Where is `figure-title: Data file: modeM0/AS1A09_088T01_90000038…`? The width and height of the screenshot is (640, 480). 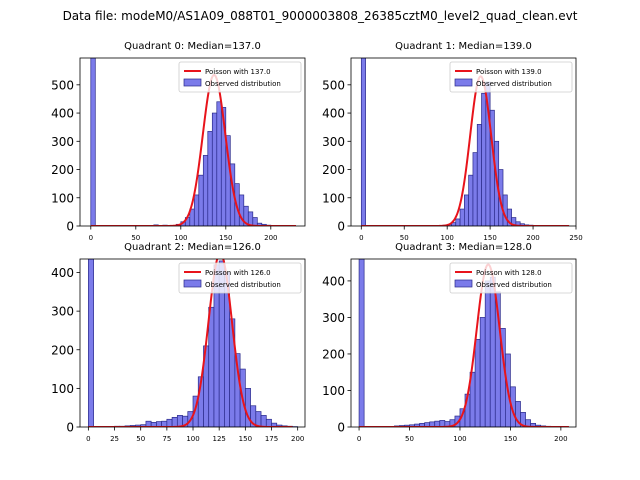 figure-title: Data file: modeM0/AS1A09_088T01_90000038… is located at coordinates (320, 16).